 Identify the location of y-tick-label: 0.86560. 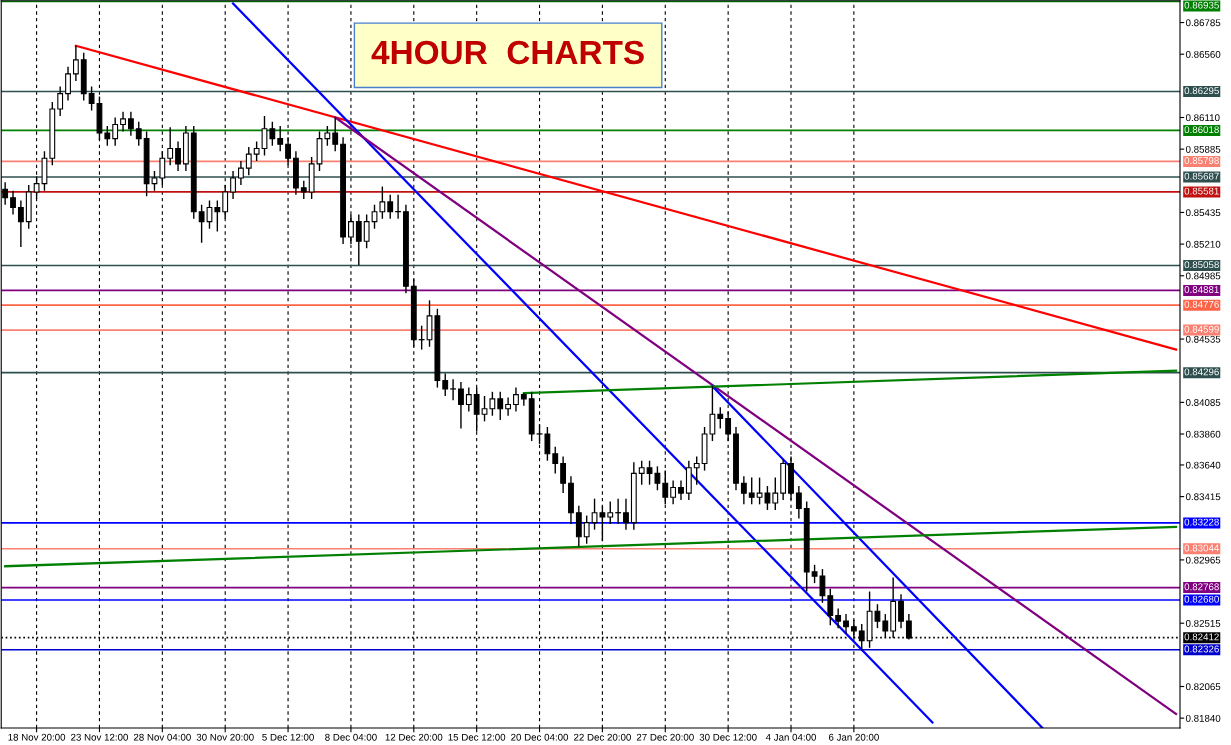
(1203, 54).